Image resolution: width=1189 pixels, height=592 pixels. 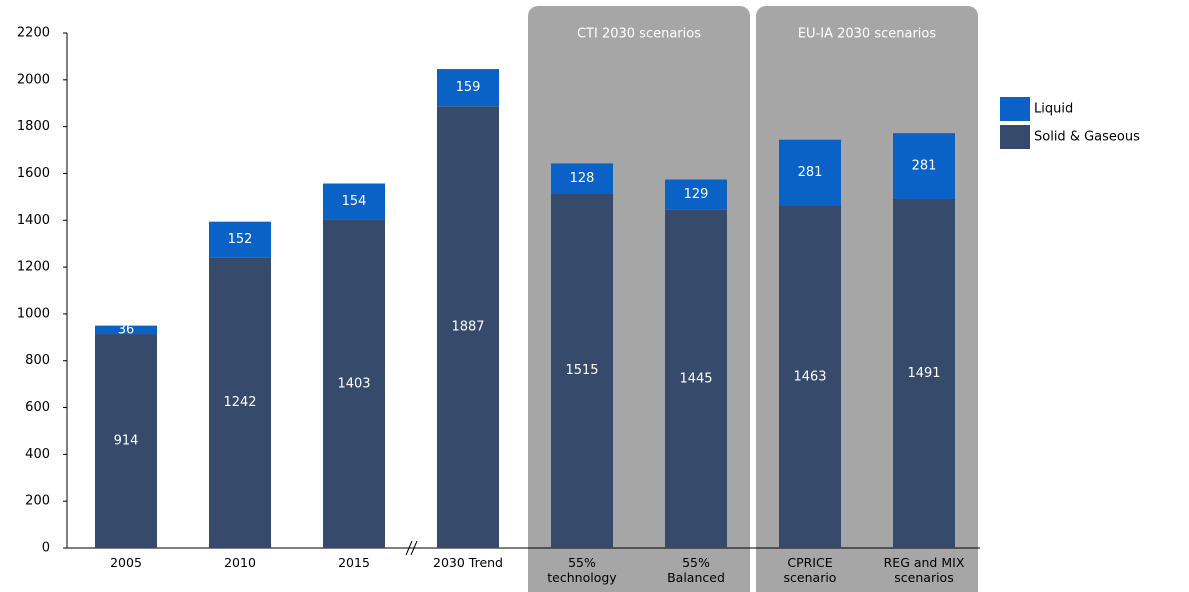 I want to click on data-label: 914, so click(x=126, y=441).